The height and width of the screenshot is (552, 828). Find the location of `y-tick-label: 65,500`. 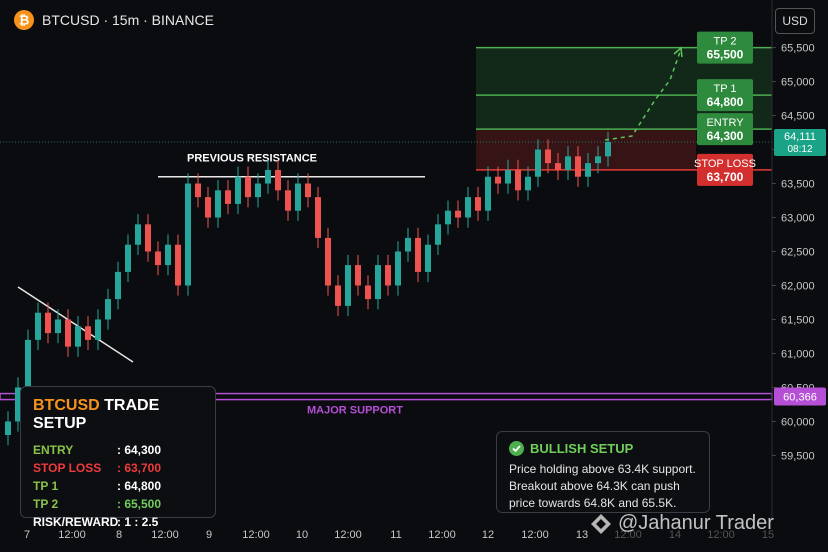

y-tick-label: 65,500 is located at coordinates (798, 49).